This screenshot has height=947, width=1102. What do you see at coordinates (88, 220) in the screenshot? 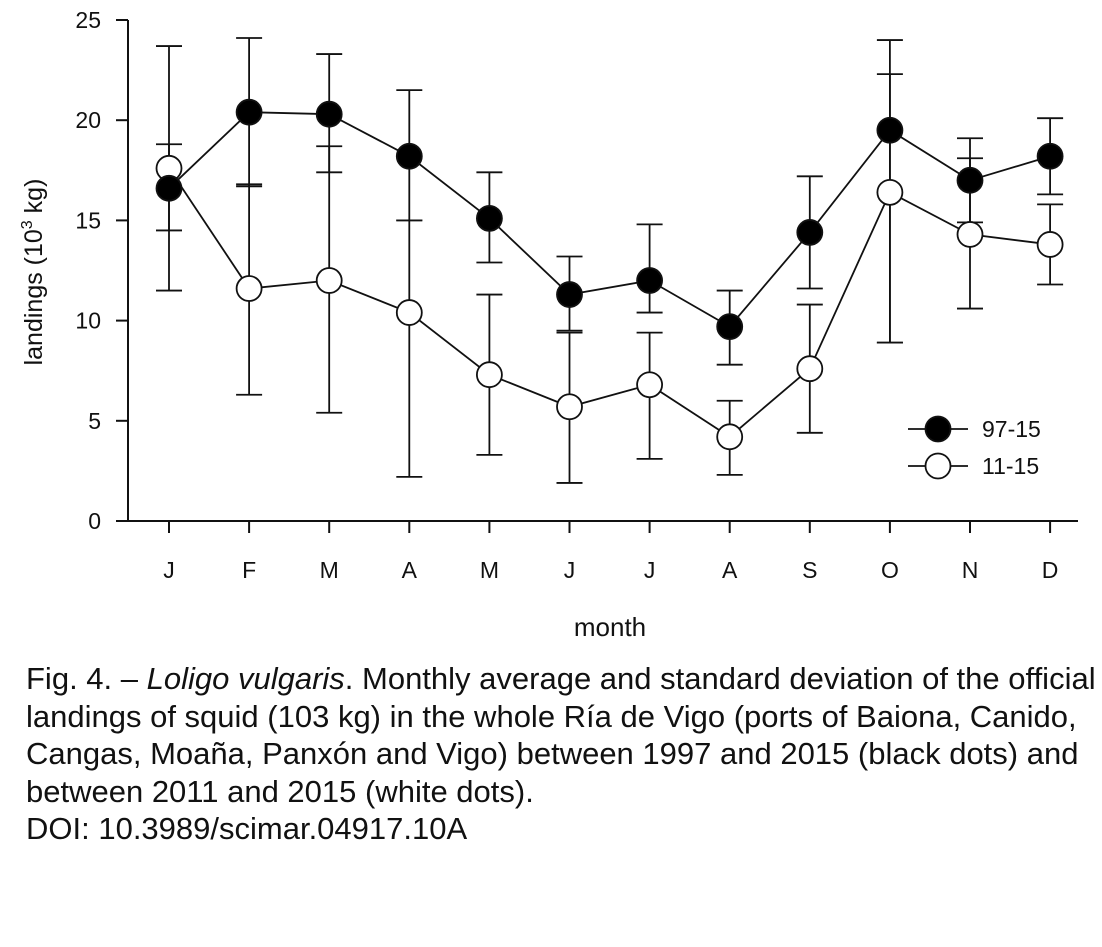
I see `y-tick-label: 15` at bounding box center [88, 220].